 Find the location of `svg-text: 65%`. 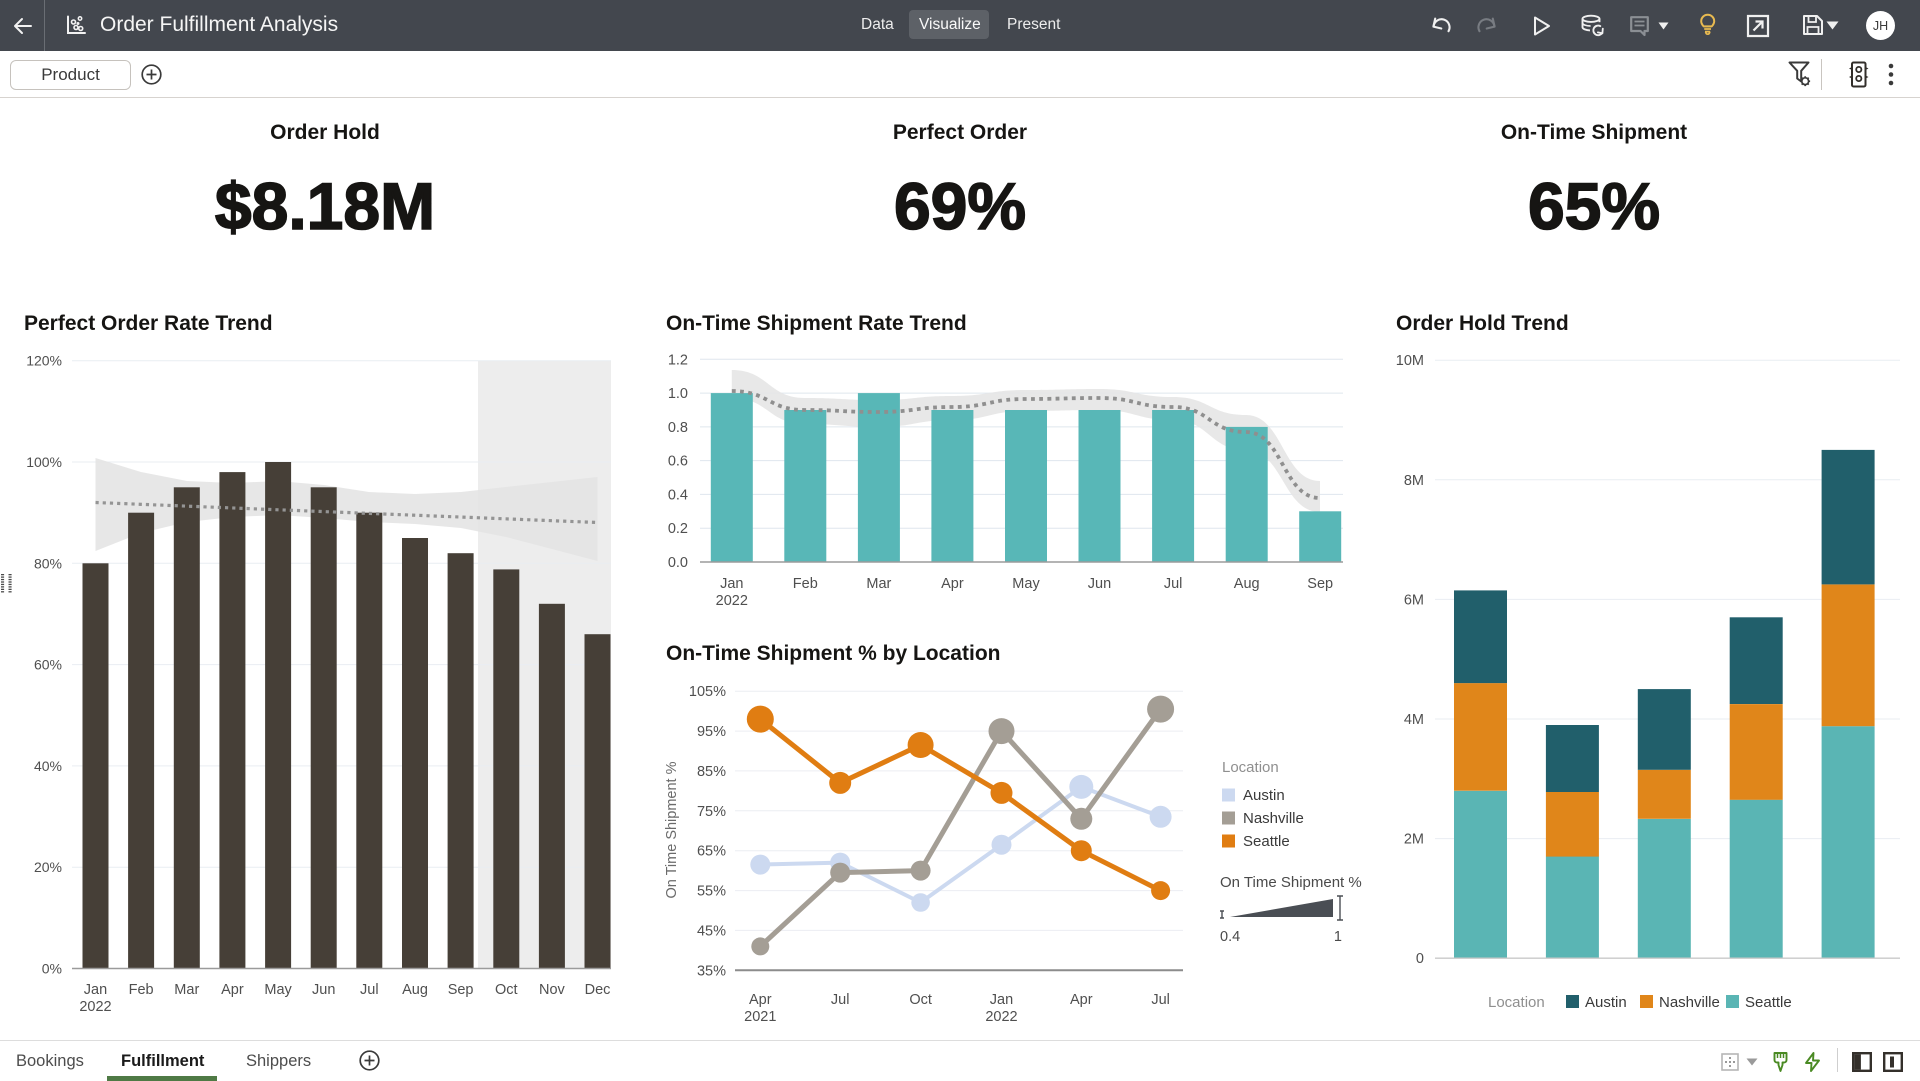

svg-text: 65% is located at coordinates (711, 852).